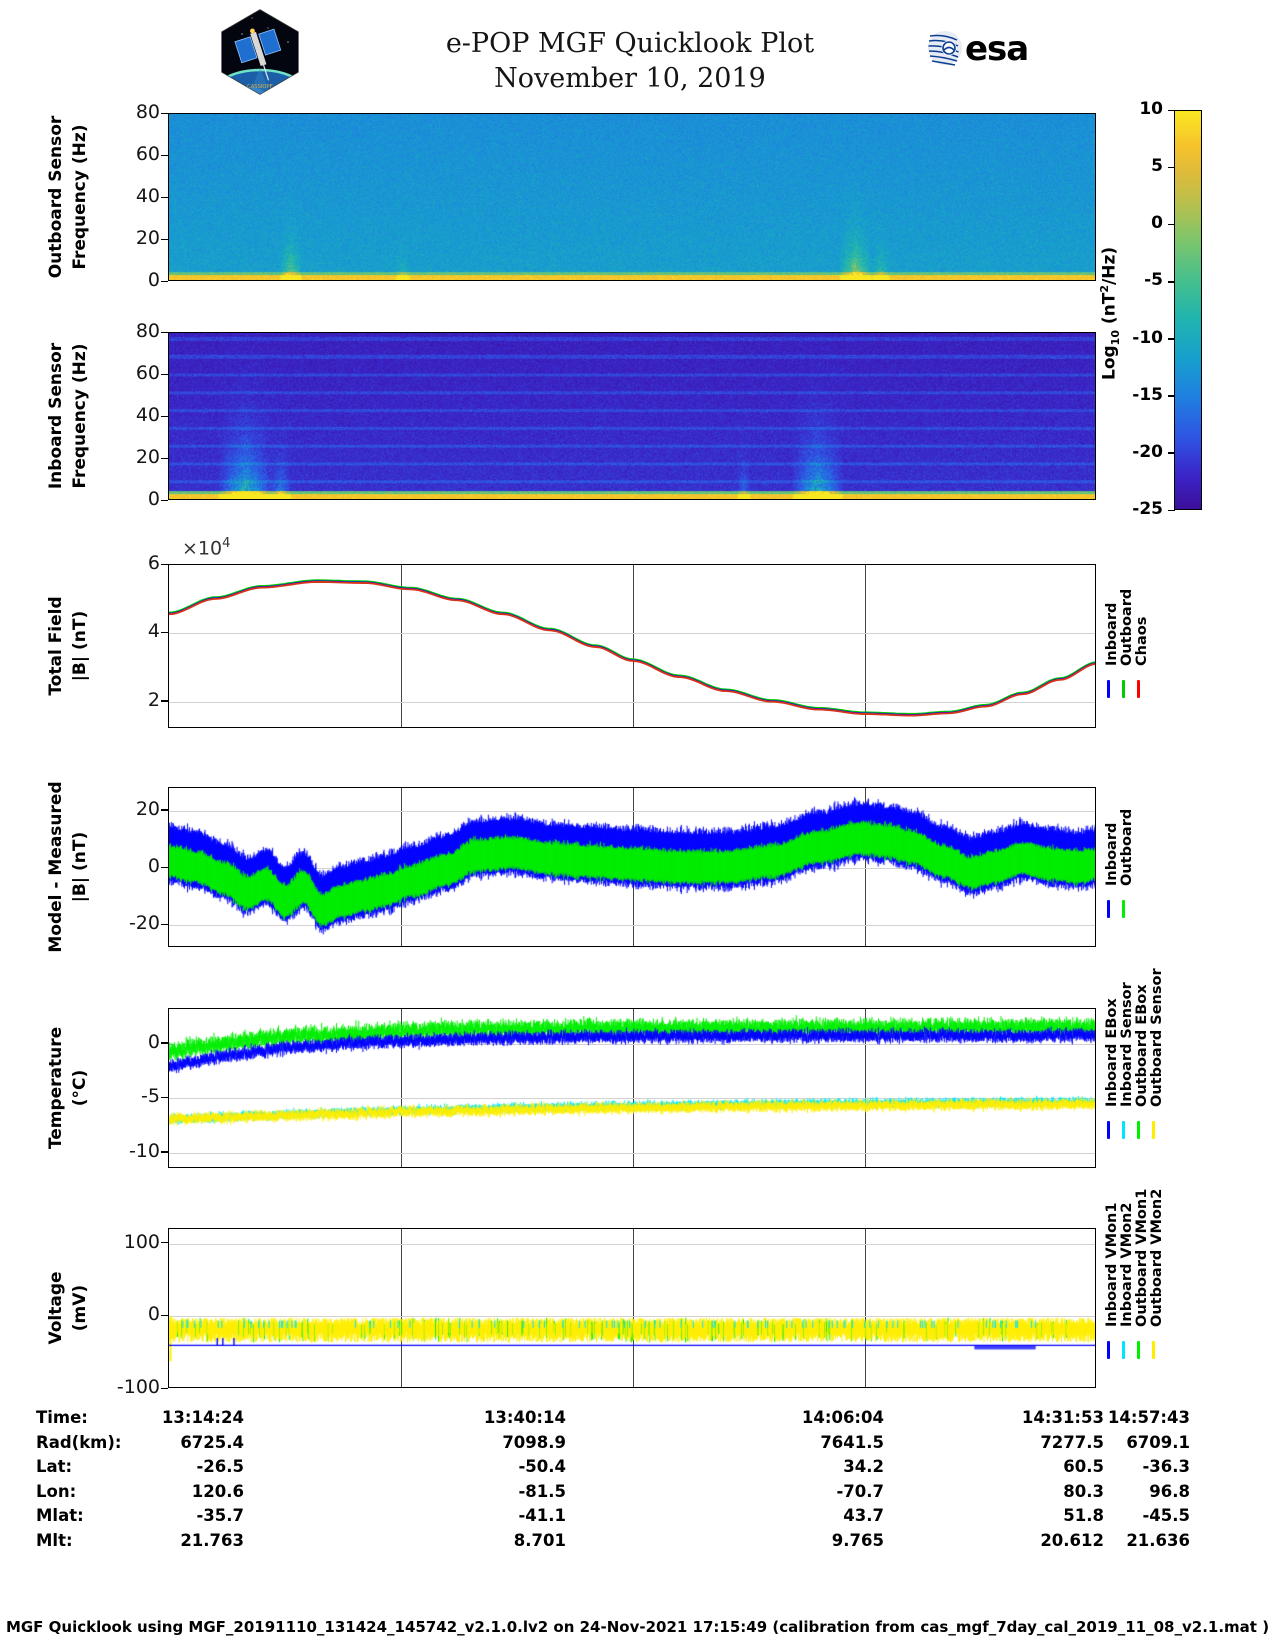 This screenshot has height=1650, width=1275. I want to click on ytick-total-field-1: 4, so click(153, 631).